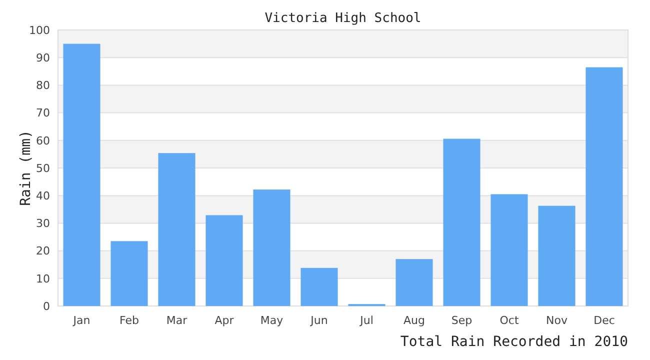 The width and height of the screenshot is (650, 360). Describe the element at coordinates (39, 30) in the screenshot. I see `y-tick-label: 100` at that location.